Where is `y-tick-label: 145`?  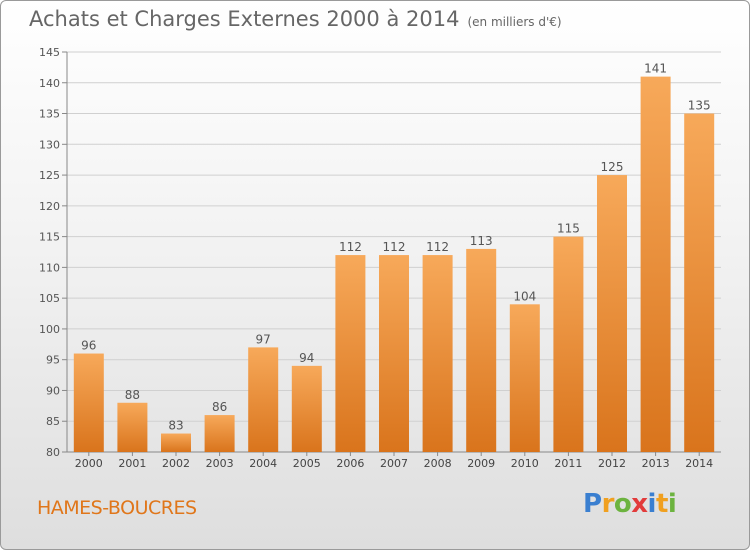 y-tick-label: 145 is located at coordinates (49, 52).